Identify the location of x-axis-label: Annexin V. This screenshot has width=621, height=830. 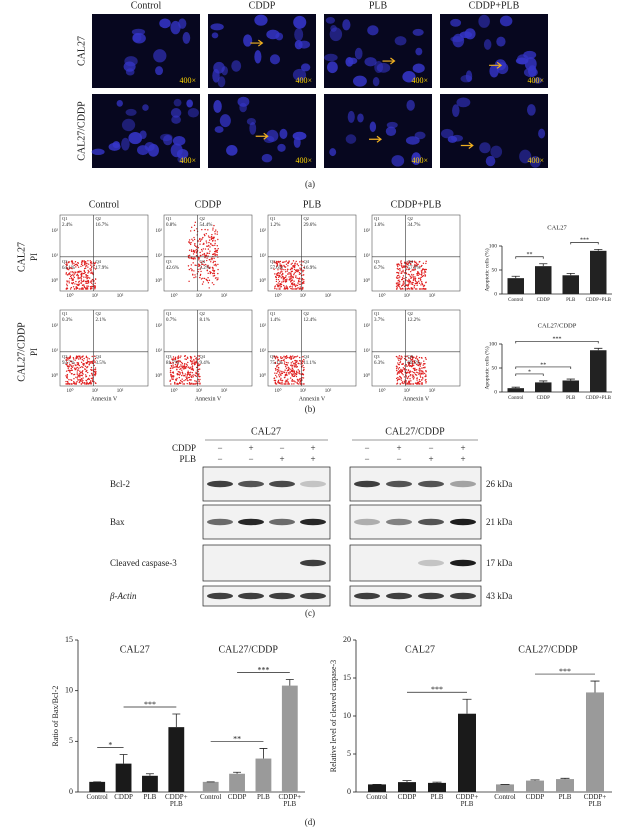
(208, 399).